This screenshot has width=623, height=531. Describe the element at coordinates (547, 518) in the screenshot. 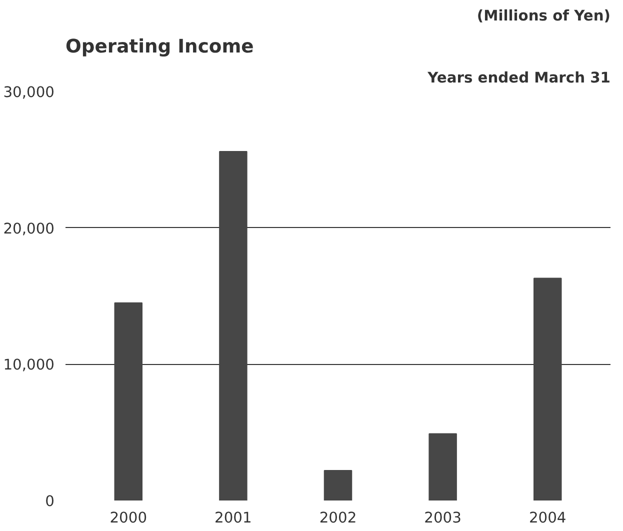

I see `x-tick-label: 2004` at that location.